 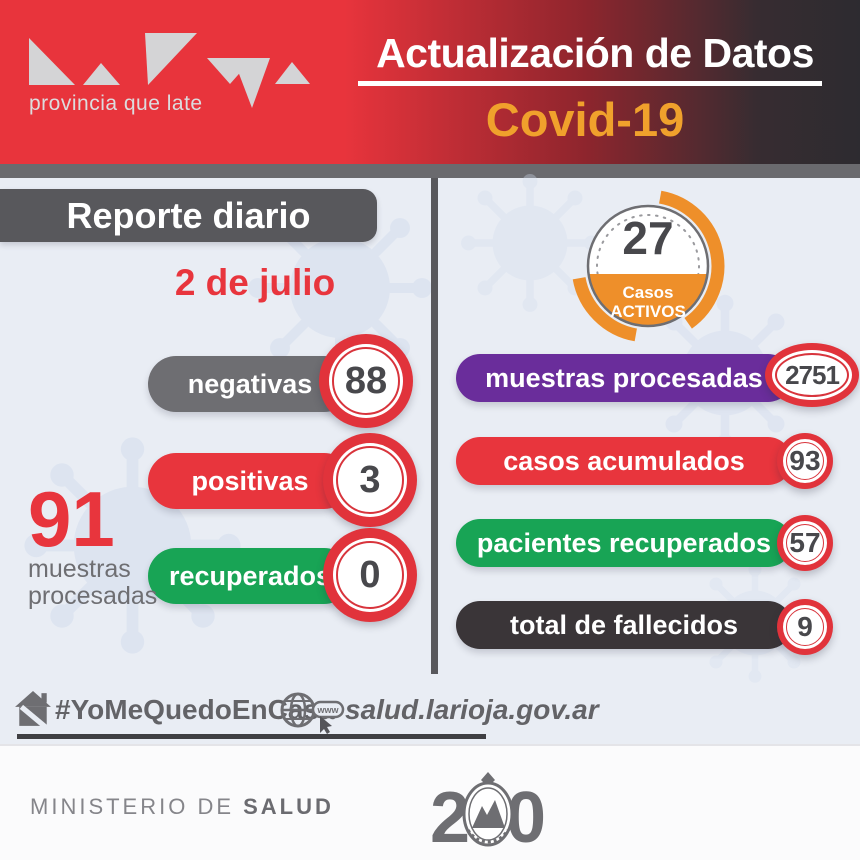 I want to click on badge-inner: 93, so click(x=805, y=461).